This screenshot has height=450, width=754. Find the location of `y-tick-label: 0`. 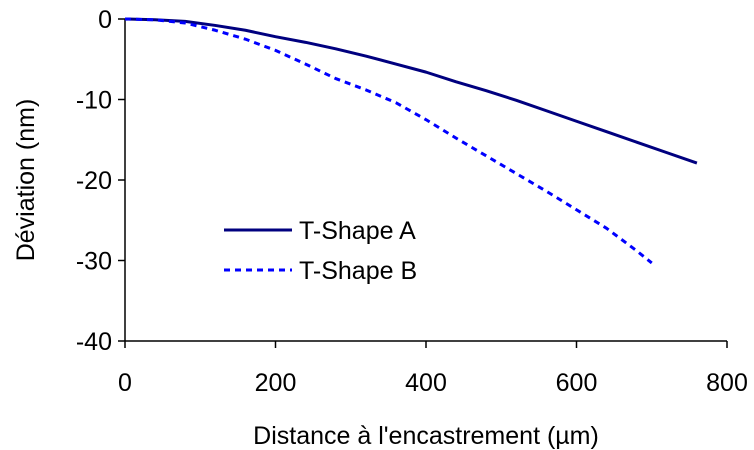

y-tick-label: 0 is located at coordinates (105, 20).